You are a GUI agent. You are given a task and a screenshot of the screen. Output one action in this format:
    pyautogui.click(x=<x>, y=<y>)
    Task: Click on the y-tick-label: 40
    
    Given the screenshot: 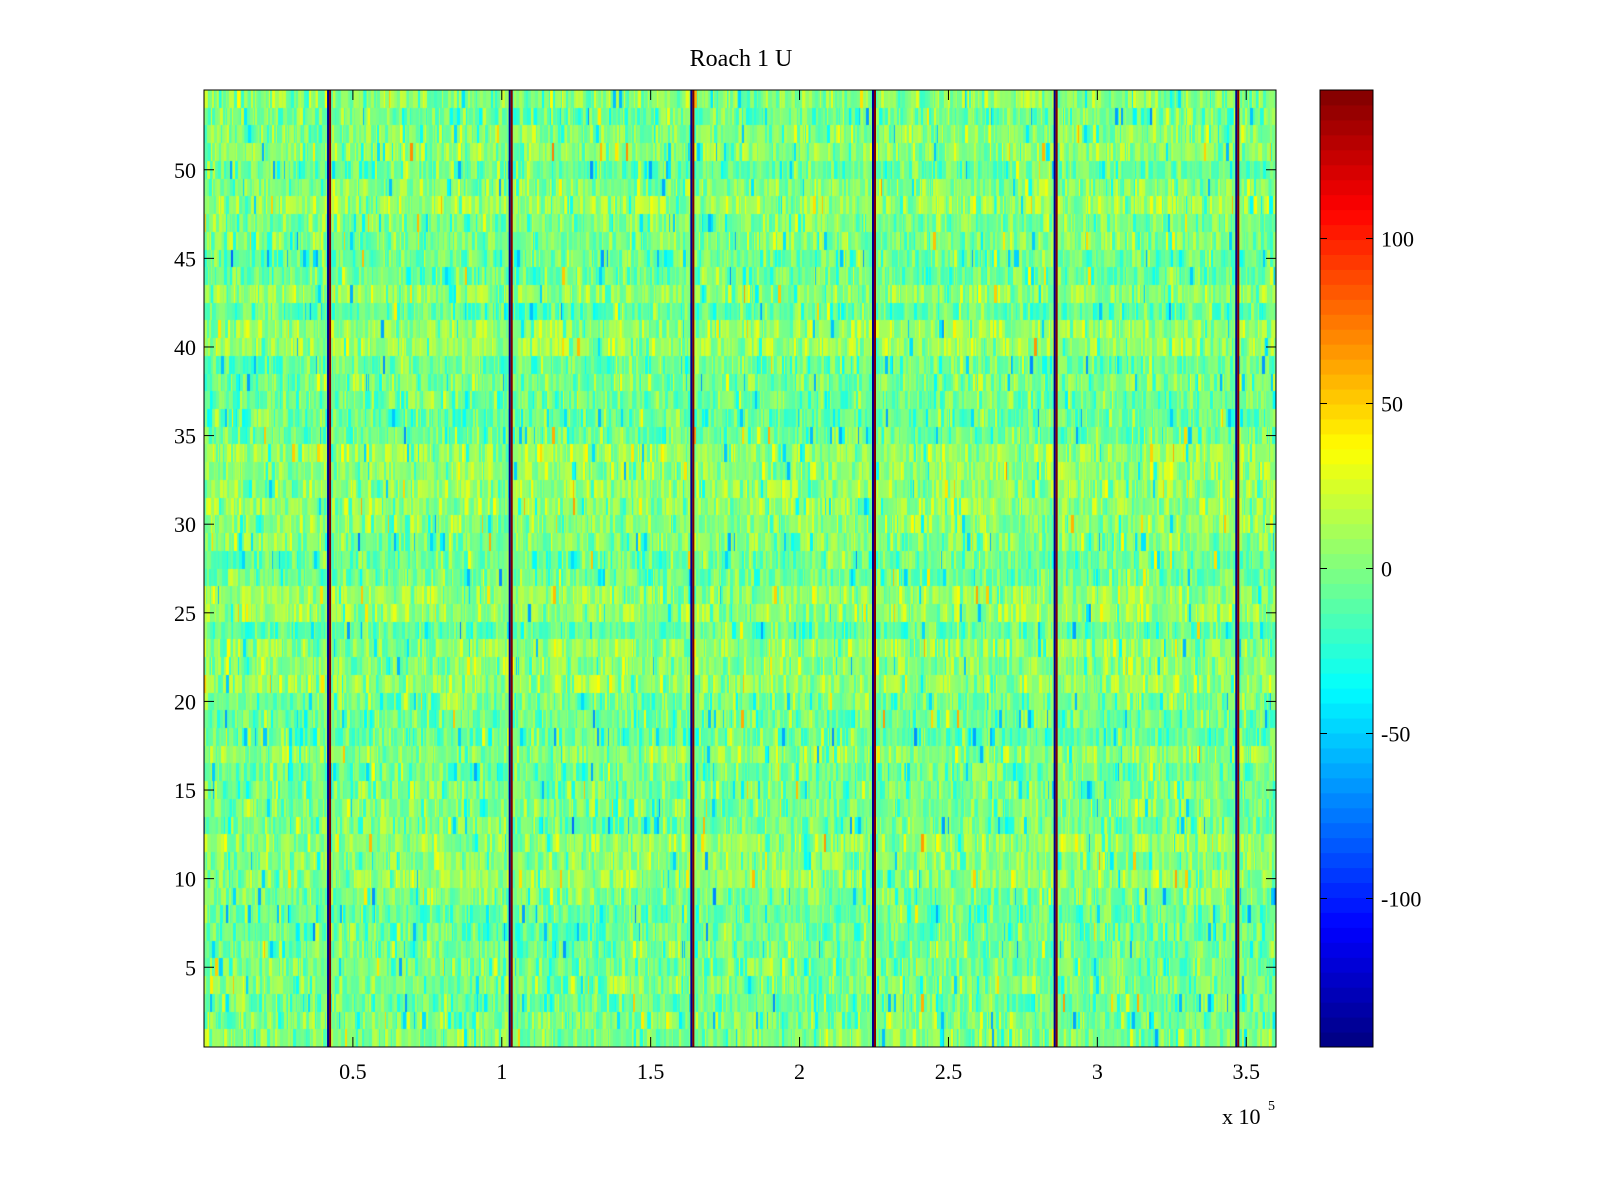 What is the action you would take?
    pyautogui.click(x=185, y=347)
    